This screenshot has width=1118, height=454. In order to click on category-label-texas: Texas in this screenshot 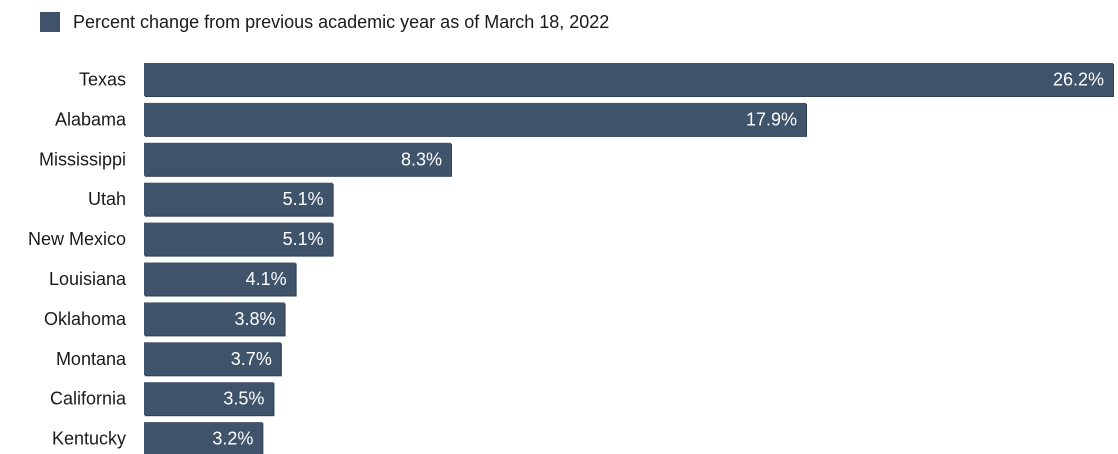, I will do `click(102, 80)`.